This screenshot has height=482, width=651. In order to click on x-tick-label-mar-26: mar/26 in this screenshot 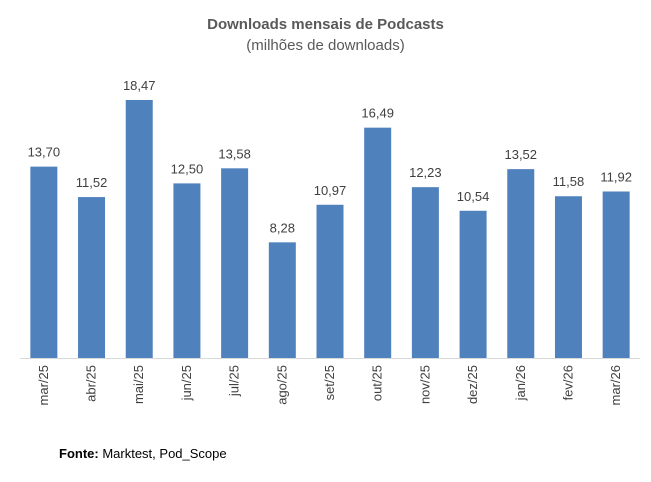, I will do `click(615, 385)`.